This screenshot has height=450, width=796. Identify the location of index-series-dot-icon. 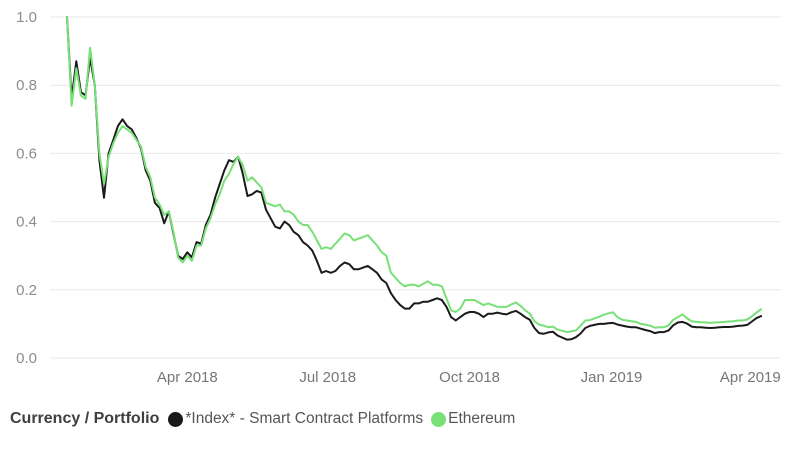
(176, 419).